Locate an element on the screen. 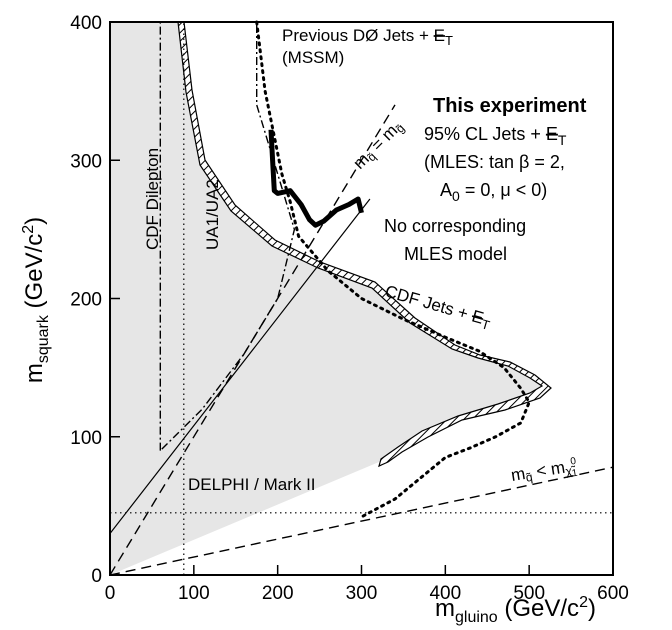 This screenshot has height=630, width=672. annotation-this-experiment-cl: 95% CL Jets + ET is located at coordinates (495, 136).